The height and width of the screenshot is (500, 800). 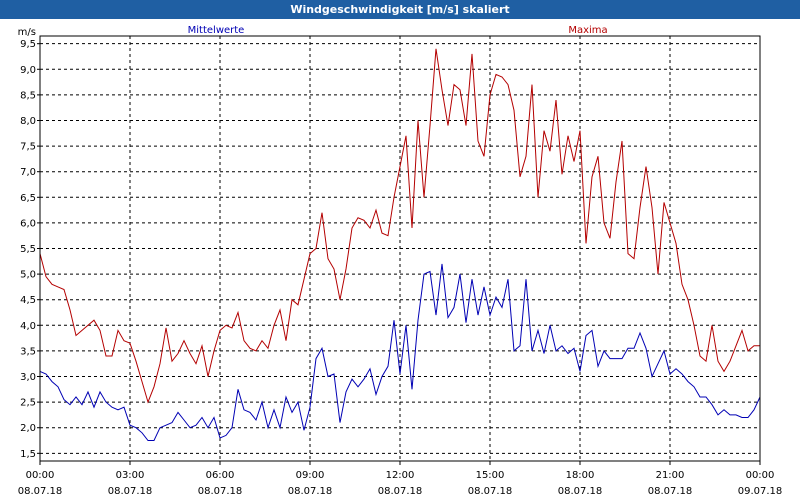 What do you see at coordinates (28, 70) in the screenshot?
I see `y-tick-label: 9,0` at bounding box center [28, 70].